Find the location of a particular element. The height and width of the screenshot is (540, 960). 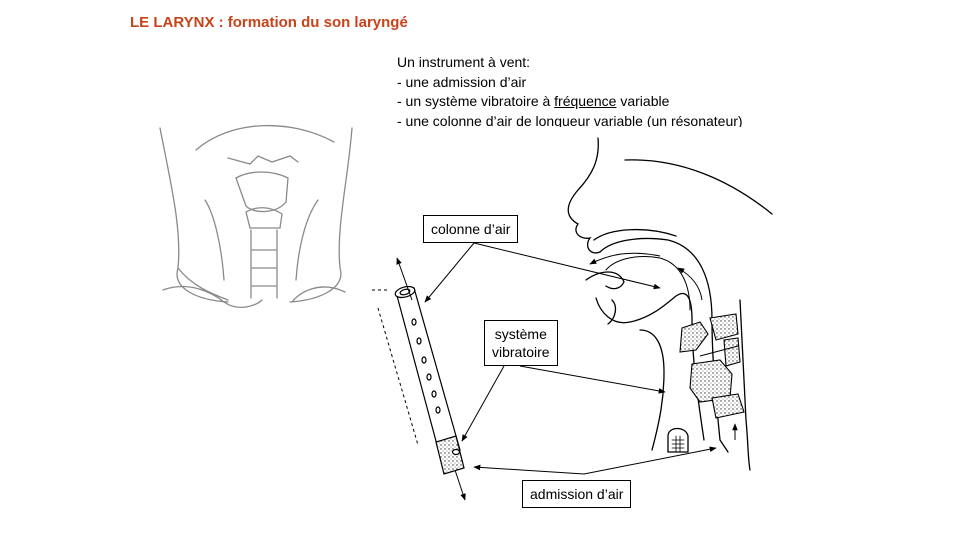

larynx-cartilages is located at coordinates (712, 366).